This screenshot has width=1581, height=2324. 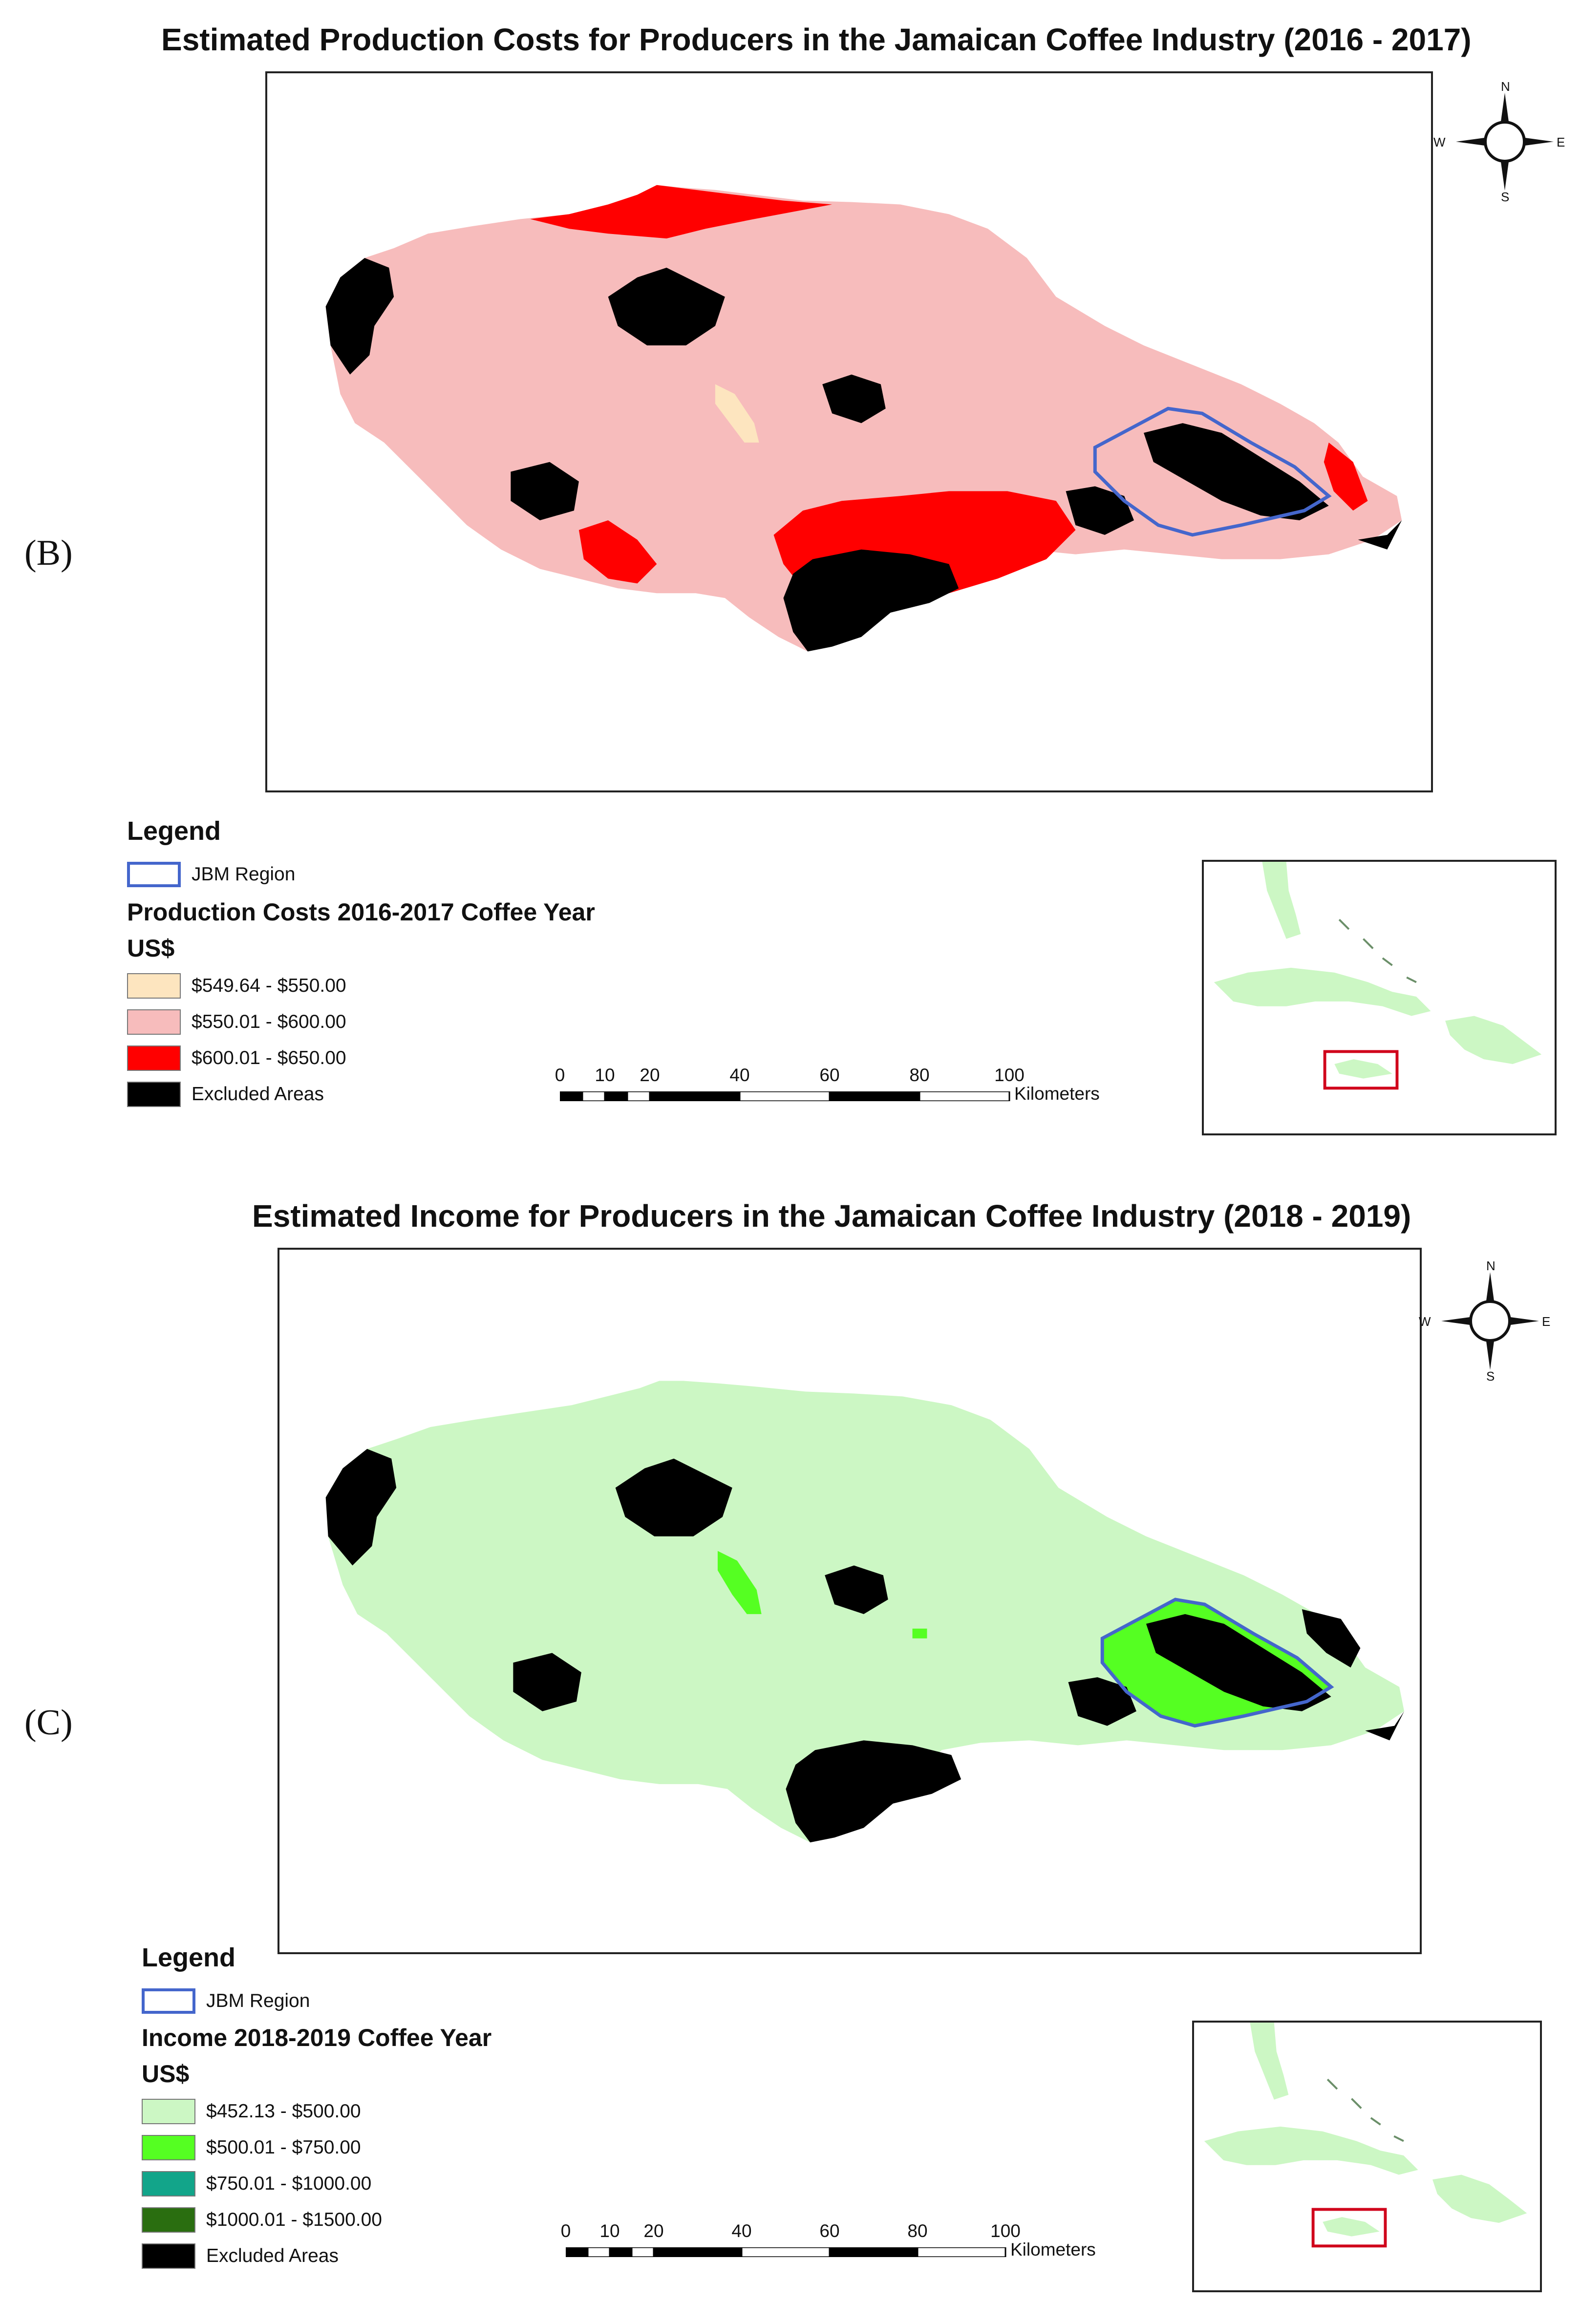 I want to click on scale-bar-c: 0 10 20 40 60 80 100 Kilometers, so click(x=832, y=2251).